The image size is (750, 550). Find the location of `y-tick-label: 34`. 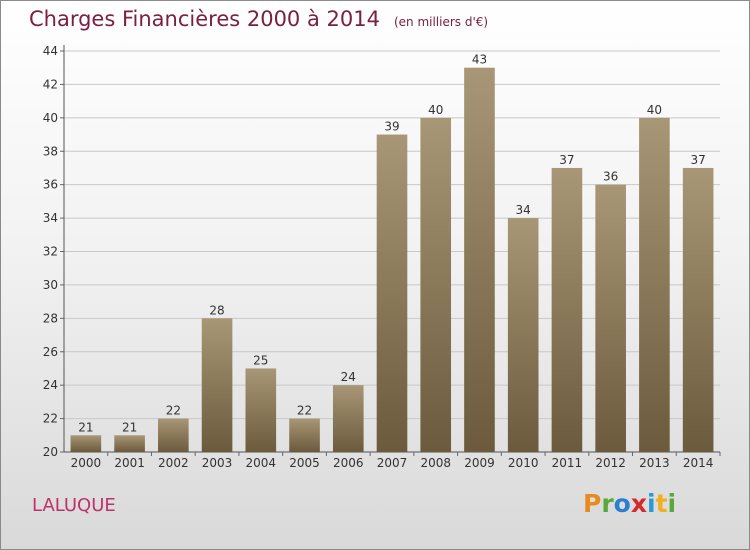

y-tick-label: 34 is located at coordinates (50, 218).